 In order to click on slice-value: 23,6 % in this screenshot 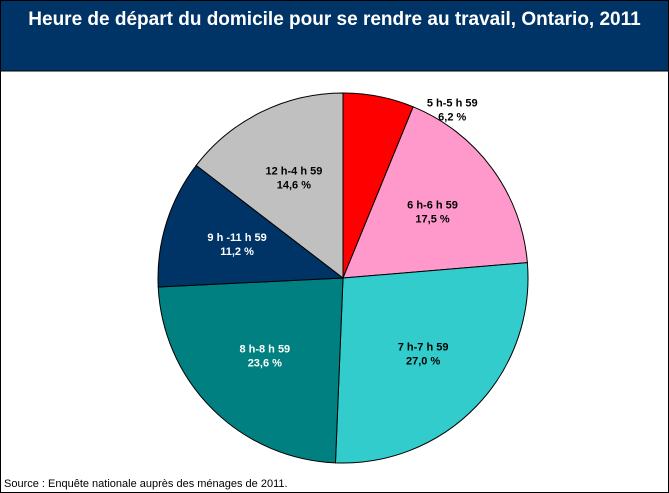, I will do `click(265, 364)`.